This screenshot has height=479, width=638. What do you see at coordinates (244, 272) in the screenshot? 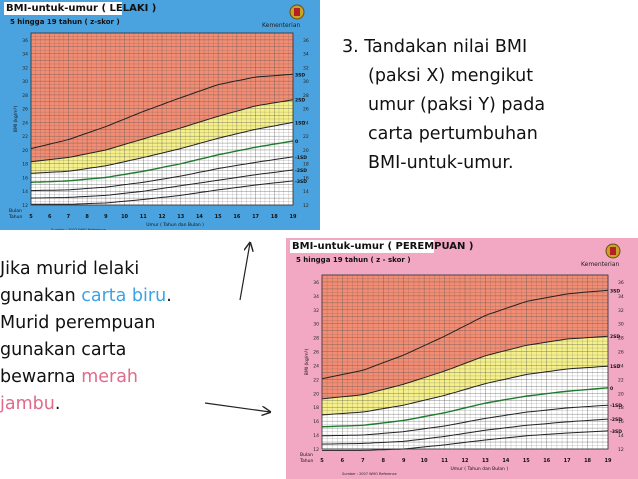
I see `arrow-to-boys-chart` at bounding box center [244, 272].